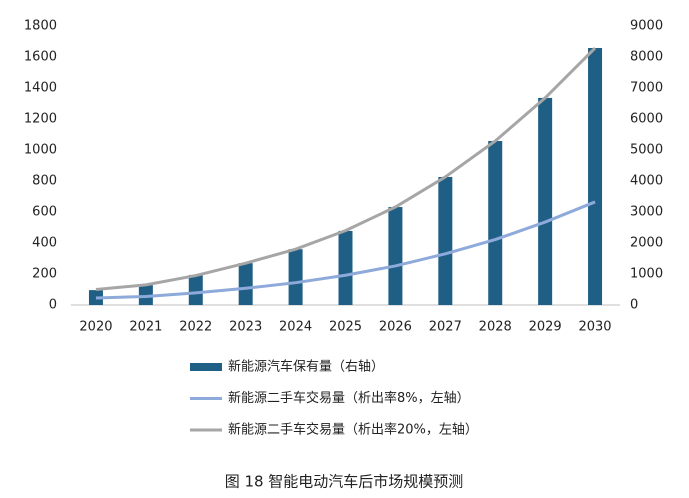 The height and width of the screenshot is (498, 689). What do you see at coordinates (646, 181) in the screenshot?
I see `y2-tick-label: 4000` at bounding box center [646, 181].